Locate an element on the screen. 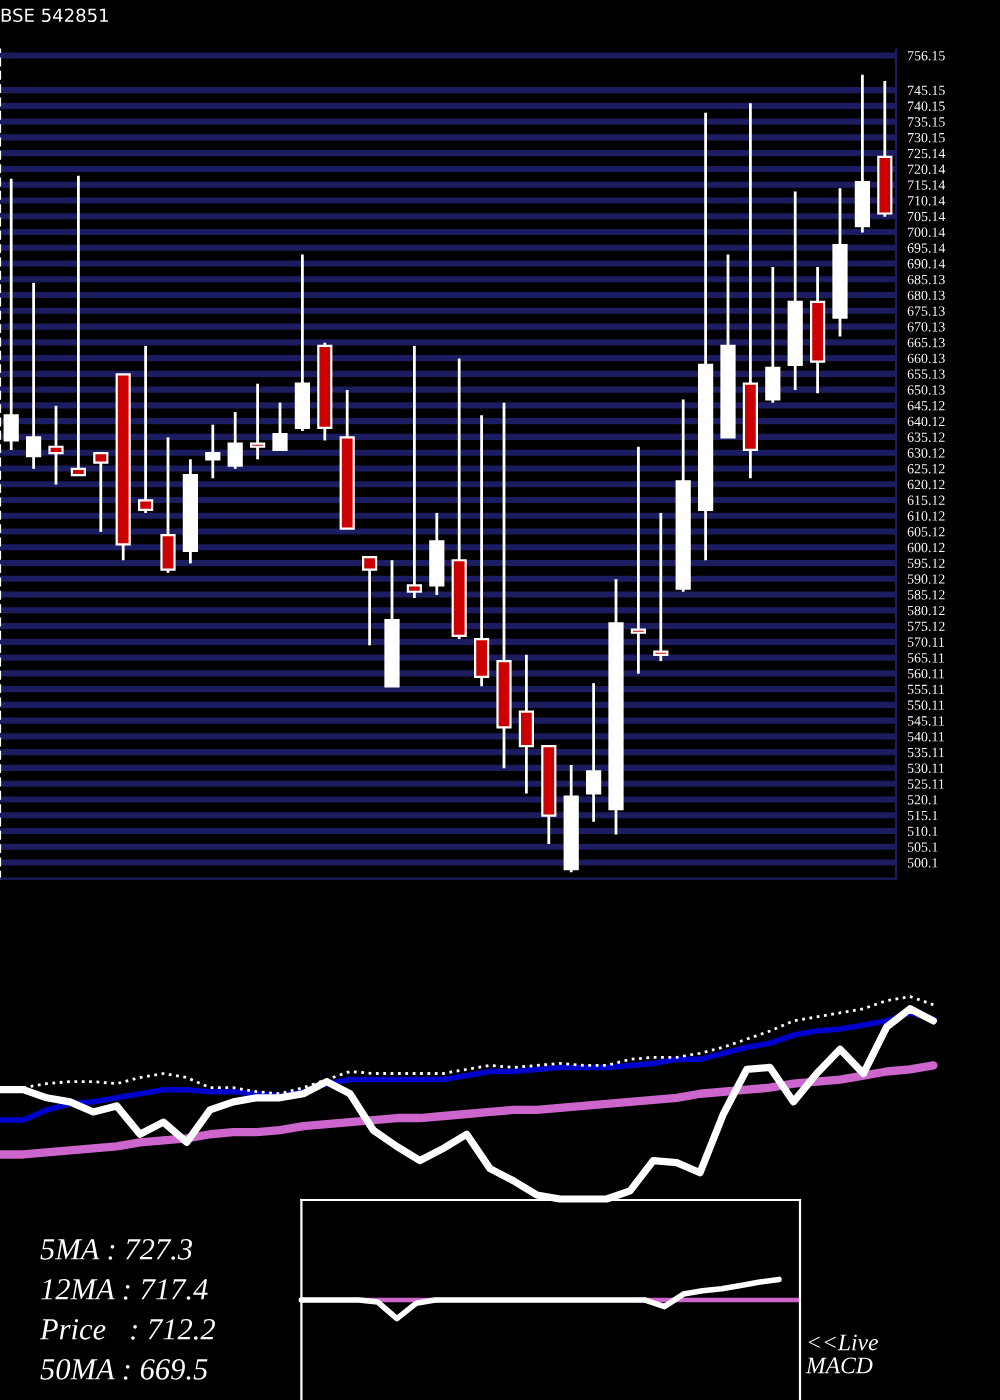 This screenshot has height=1400, width=1000. text: 50MA : 669.5 is located at coordinates (124, 1369).